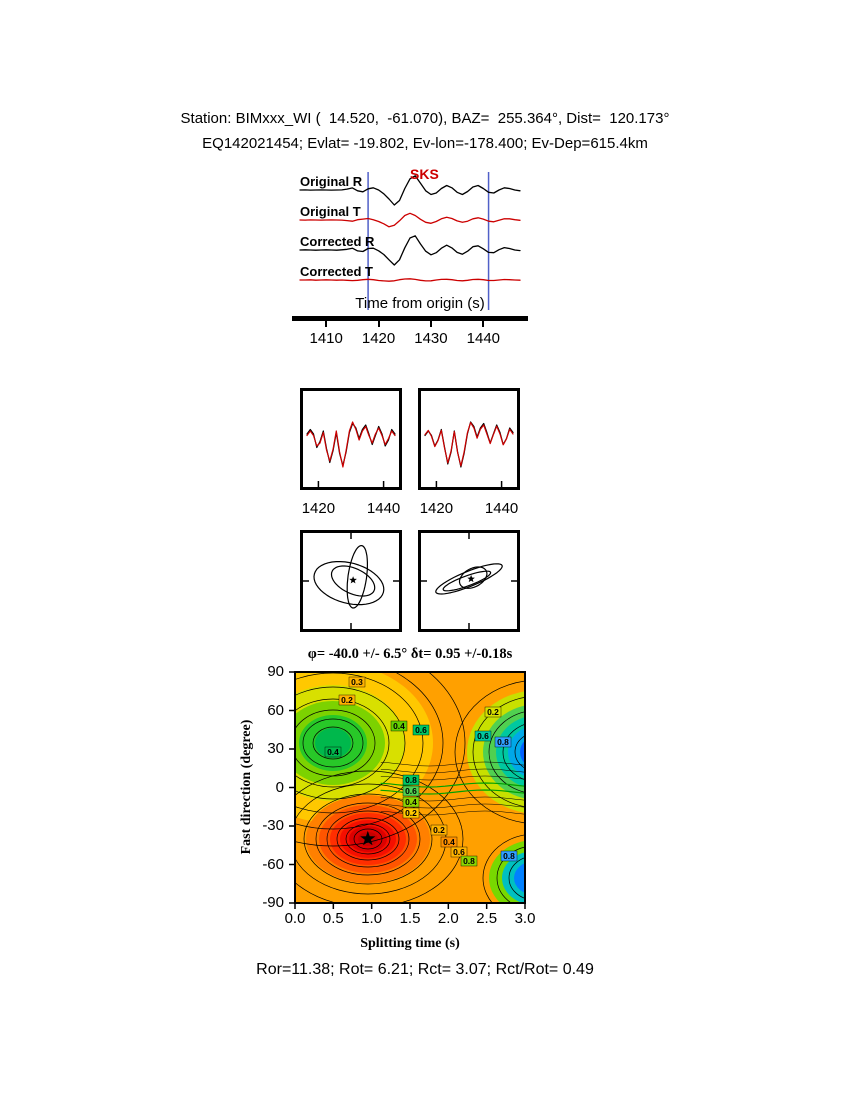 This screenshot has width=850, height=1100. What do you see at coordinates (337, 241) in the screenshot?
I see `trace-label-corrected-r: Corrected R` at bounding box center [337, 241].